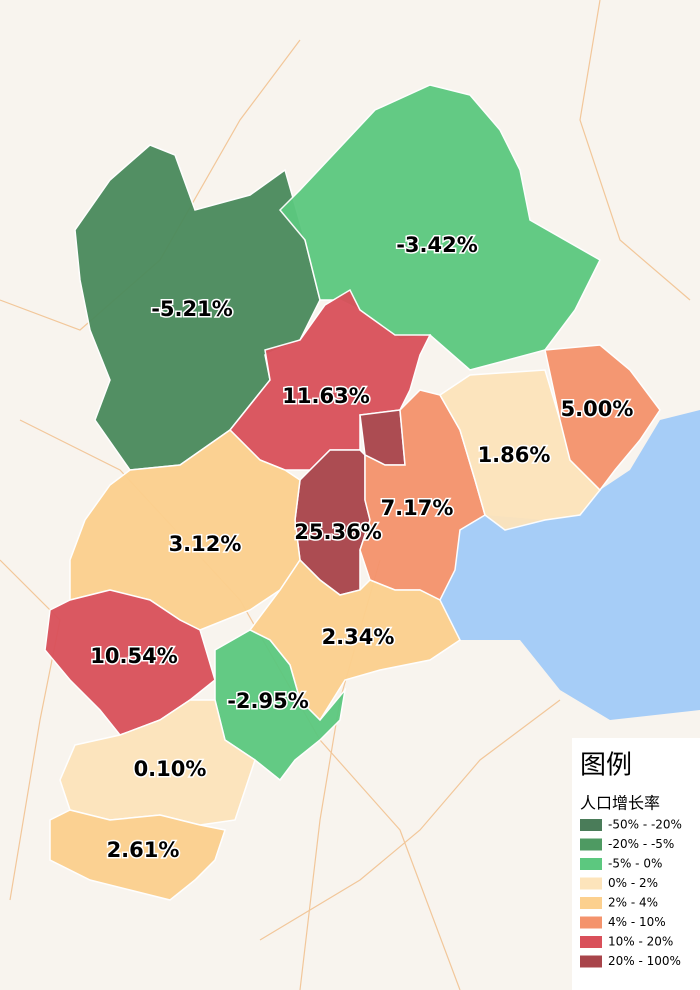 Image resolution: width=700 pixels, height=990 pixels. What do you see at coordinates (644, 961) in the screenshot?
I see `legend-label: 20% - 100%` at bounding box center [644, 961].